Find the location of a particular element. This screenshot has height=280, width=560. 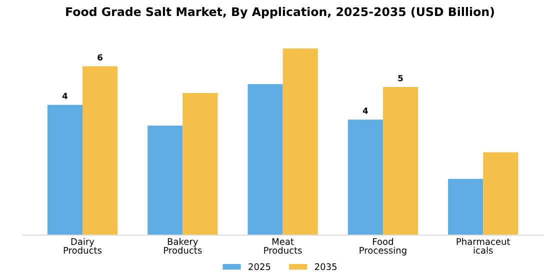

legend-label: 2035 is located at coordinates (325, 266).